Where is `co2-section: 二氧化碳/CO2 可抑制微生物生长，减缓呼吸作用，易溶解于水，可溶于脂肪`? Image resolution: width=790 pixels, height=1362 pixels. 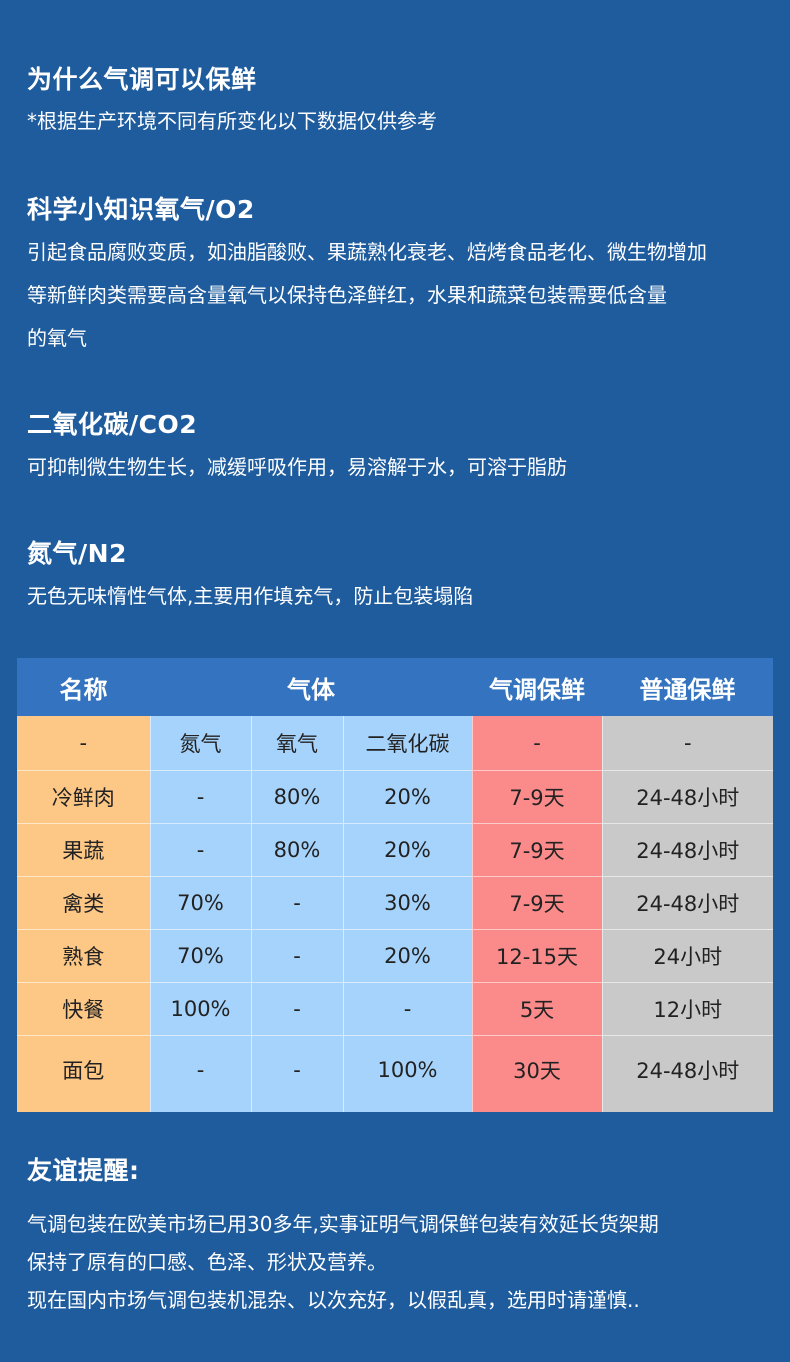 co2-section: 二氧化碳/CO2 可抑制微生物生长，减缓呼吸作用，易溶解于水，可溶于脂肪 is located at coordinates (397, 449).